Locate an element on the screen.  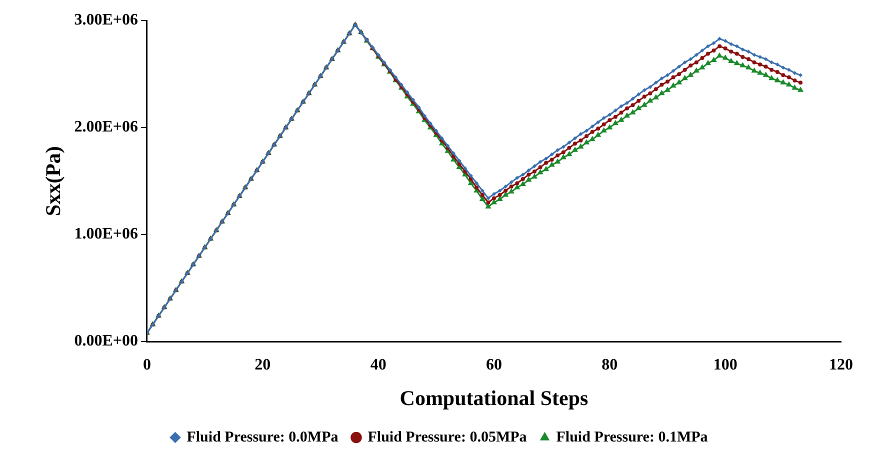
y-tick-label: 2.00E+06 is located at coordinates (106, 127).